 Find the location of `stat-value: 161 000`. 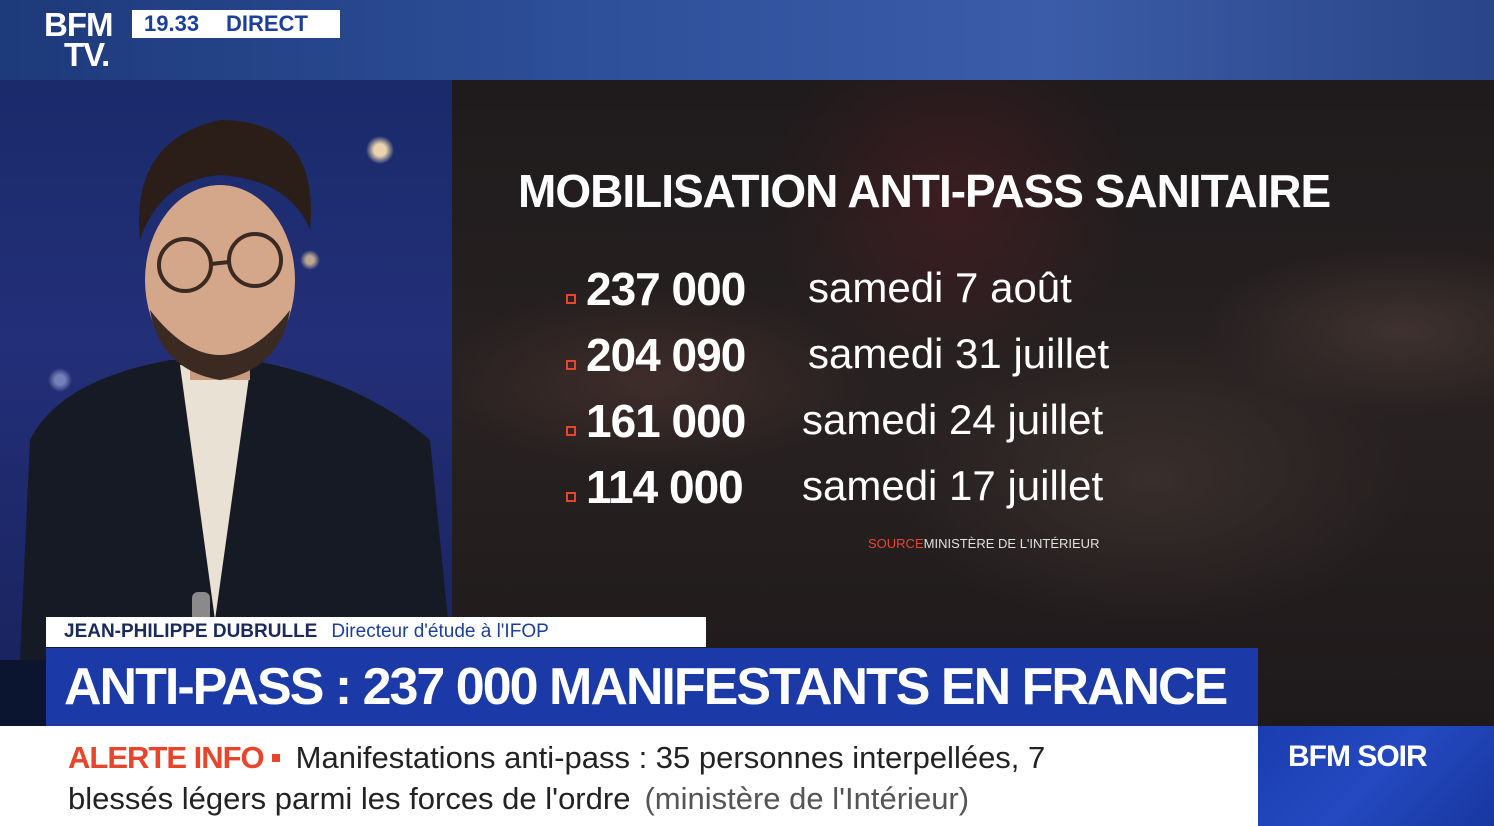

stat-value: 161 000 is located at coordinates (666, 421).